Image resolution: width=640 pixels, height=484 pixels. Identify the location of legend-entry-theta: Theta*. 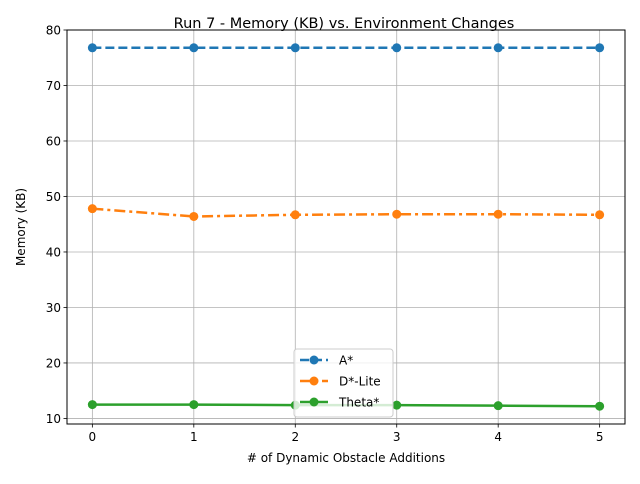
(339, 403).